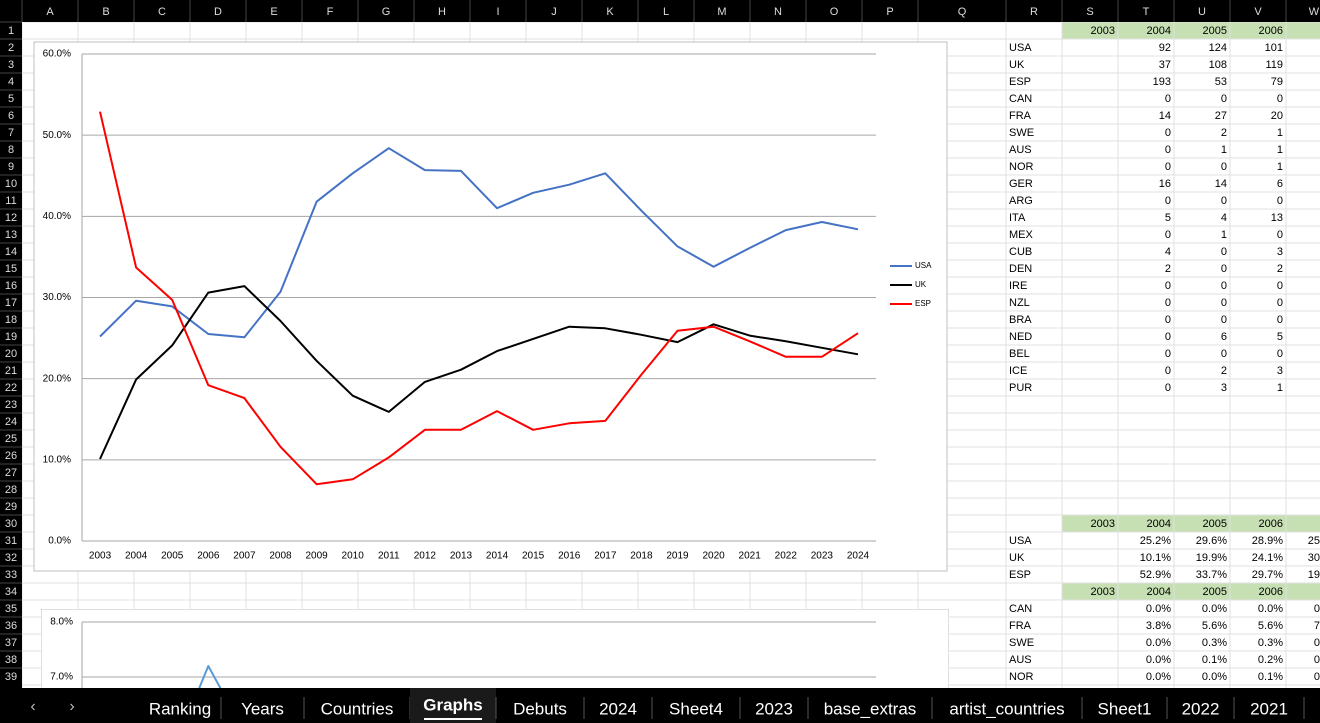  I want to click on column-header: U, so click(1202, 12).